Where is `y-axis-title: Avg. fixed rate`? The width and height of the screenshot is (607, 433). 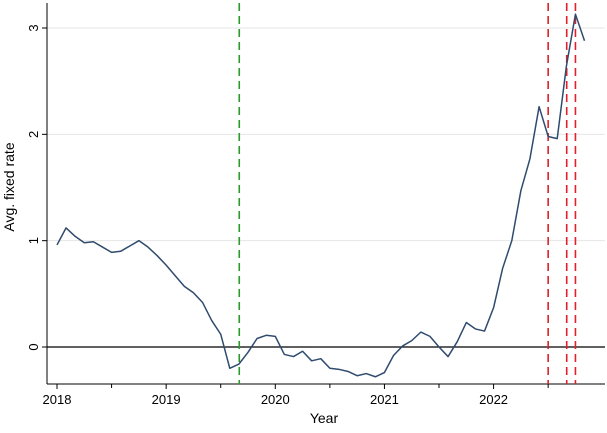 y-axis-title: Avg. fixed rate is located at coordinates (9, 186).